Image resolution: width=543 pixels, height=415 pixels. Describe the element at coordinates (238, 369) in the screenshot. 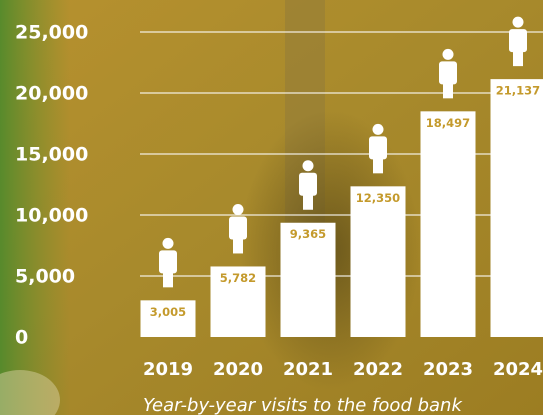

I see `x-tick-label: 2020` at that location.